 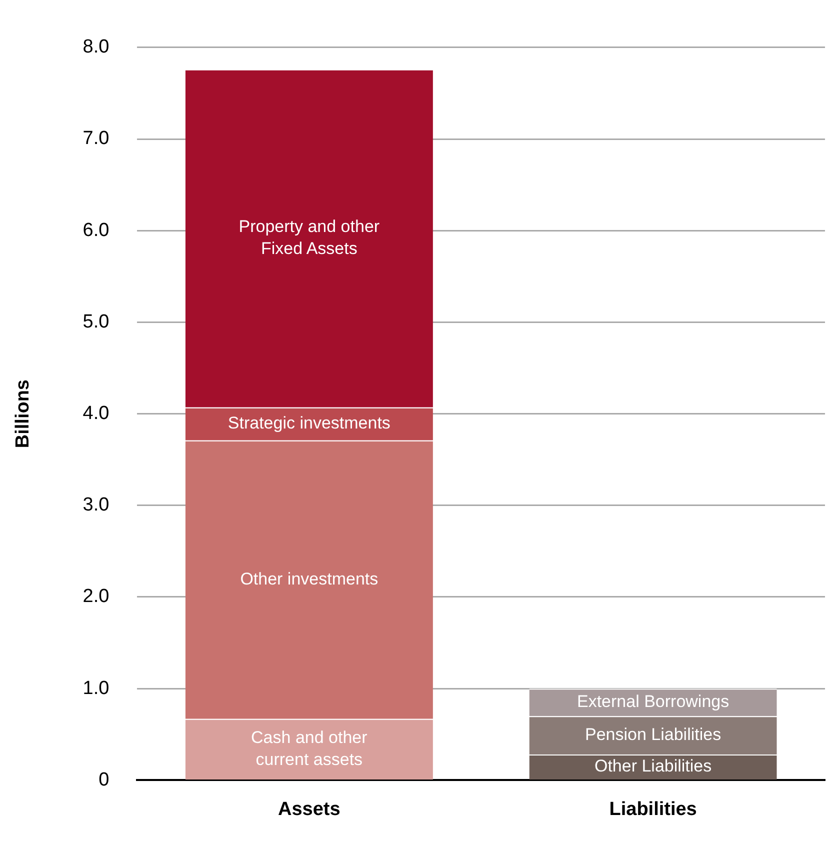 I want to click on series-label: Other Liabilities, so click(x=653, y=766).